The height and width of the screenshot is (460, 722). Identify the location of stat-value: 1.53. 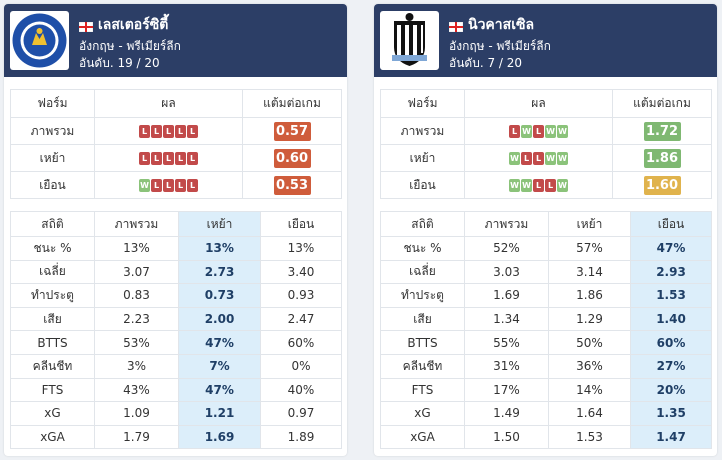
(671, 295).